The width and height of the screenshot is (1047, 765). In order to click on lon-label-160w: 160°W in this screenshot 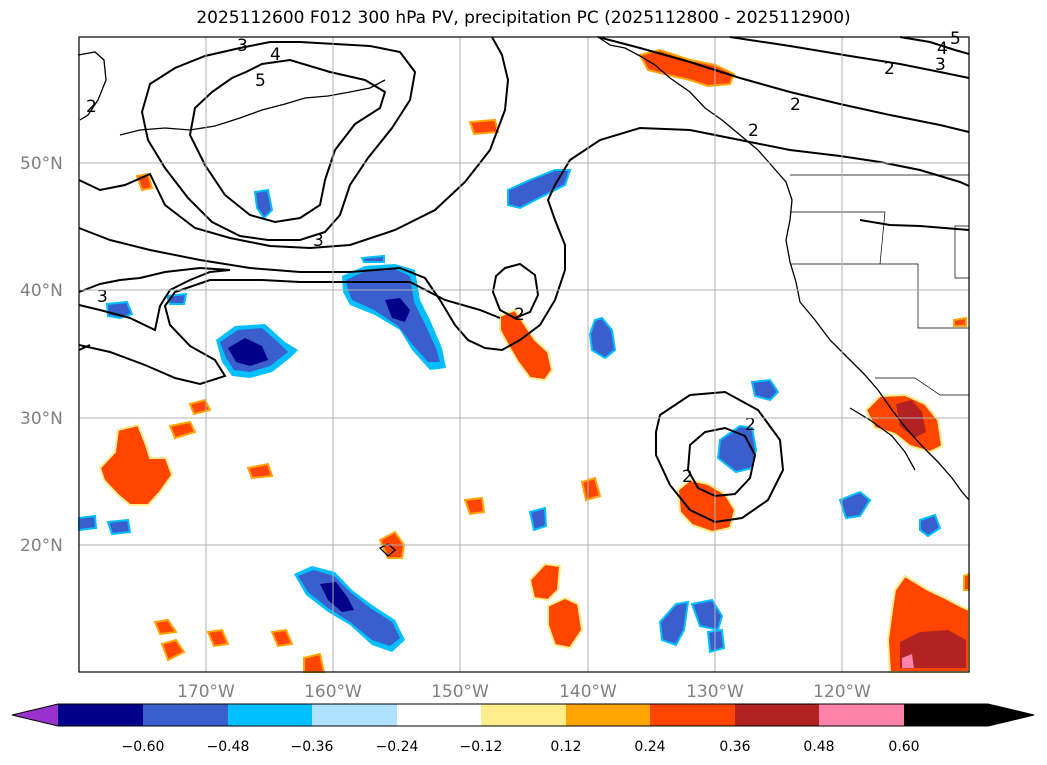, I will do `click(333, 692)`.